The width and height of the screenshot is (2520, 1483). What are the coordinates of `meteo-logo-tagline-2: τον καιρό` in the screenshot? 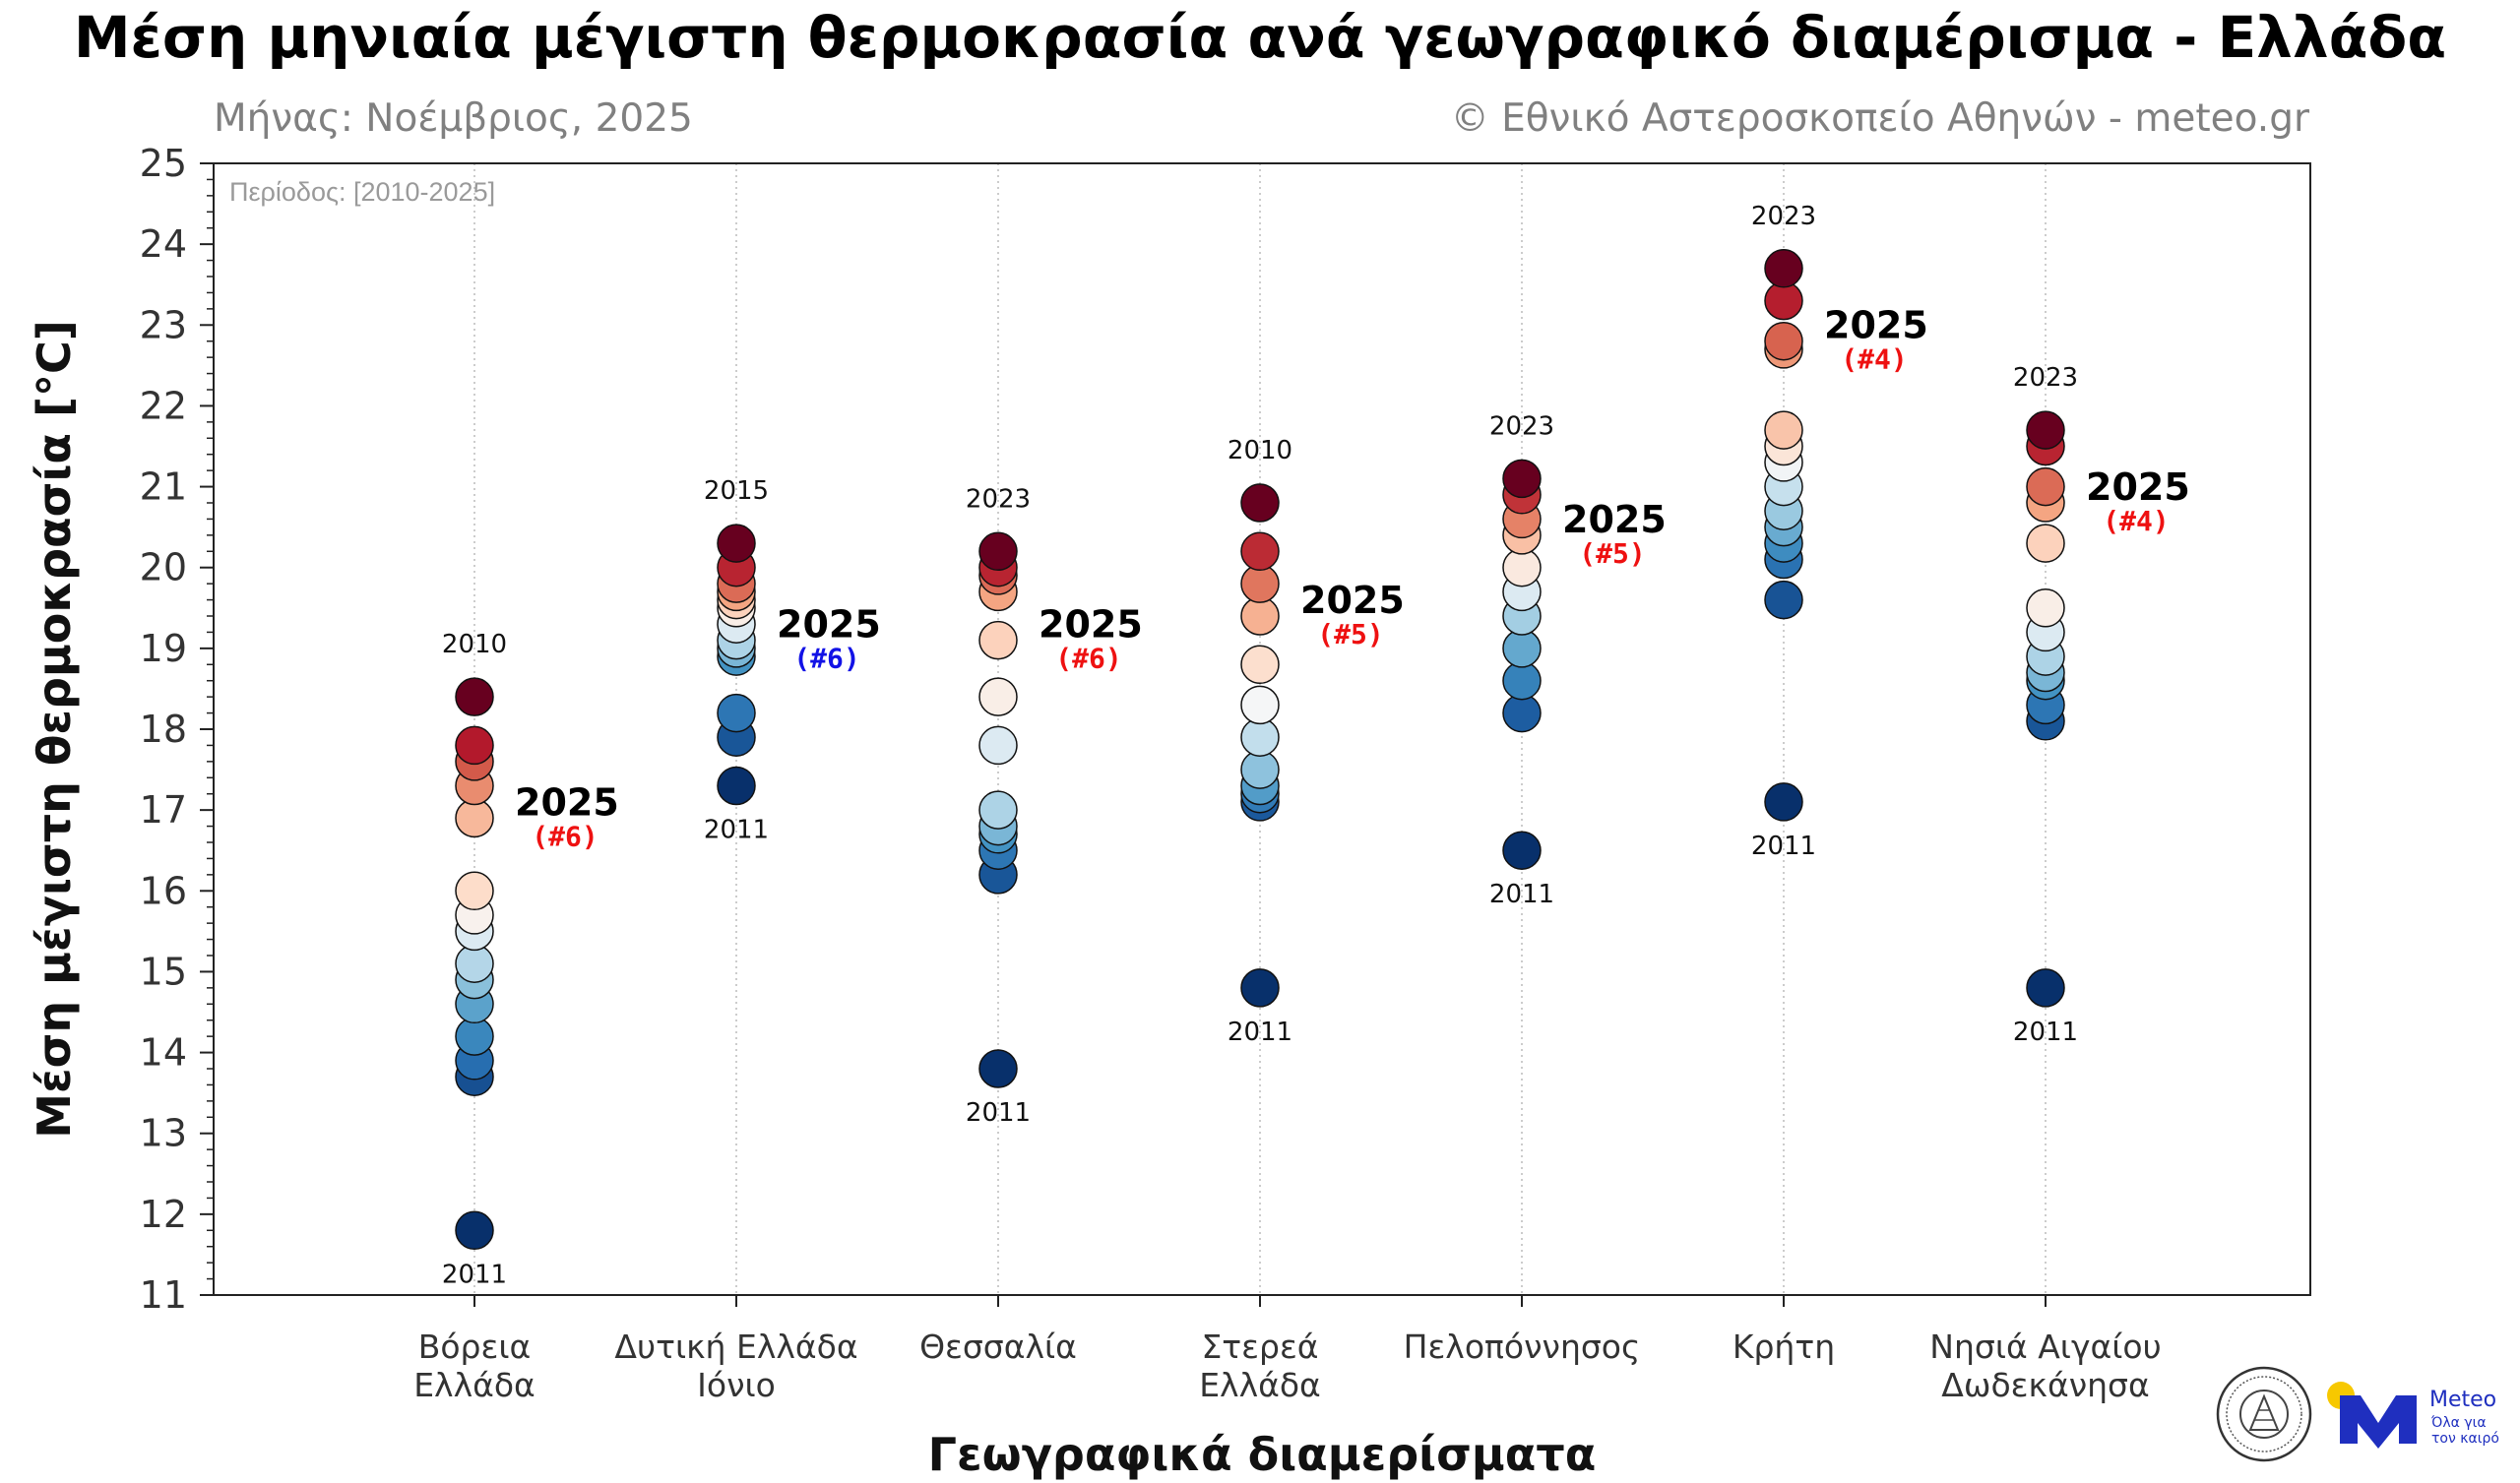 It's located at (2465, 1439).